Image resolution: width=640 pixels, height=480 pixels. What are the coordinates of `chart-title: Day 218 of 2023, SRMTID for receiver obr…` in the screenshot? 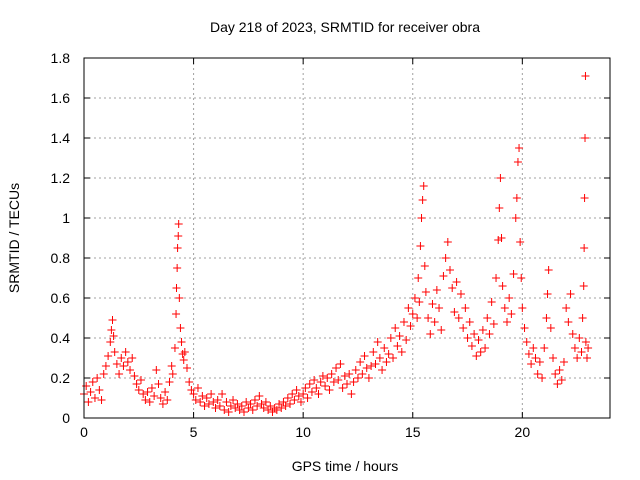 It's located at (345, 27).